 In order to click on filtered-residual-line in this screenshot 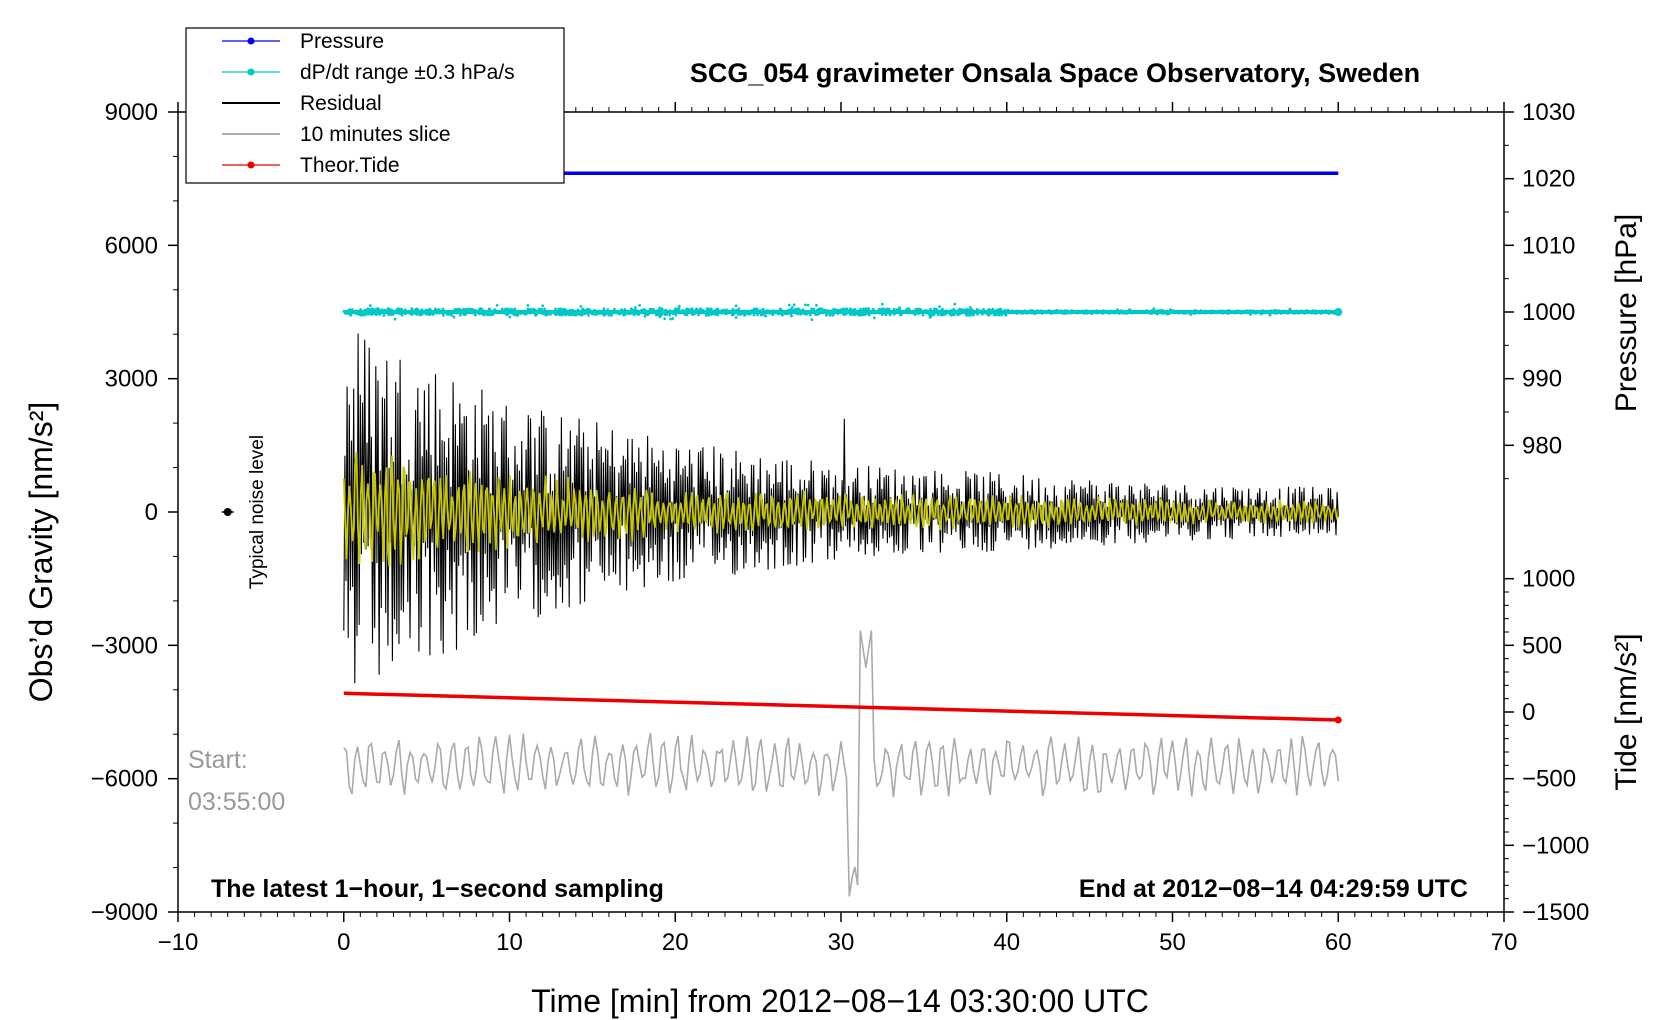, I will do `click(840, 509)`.